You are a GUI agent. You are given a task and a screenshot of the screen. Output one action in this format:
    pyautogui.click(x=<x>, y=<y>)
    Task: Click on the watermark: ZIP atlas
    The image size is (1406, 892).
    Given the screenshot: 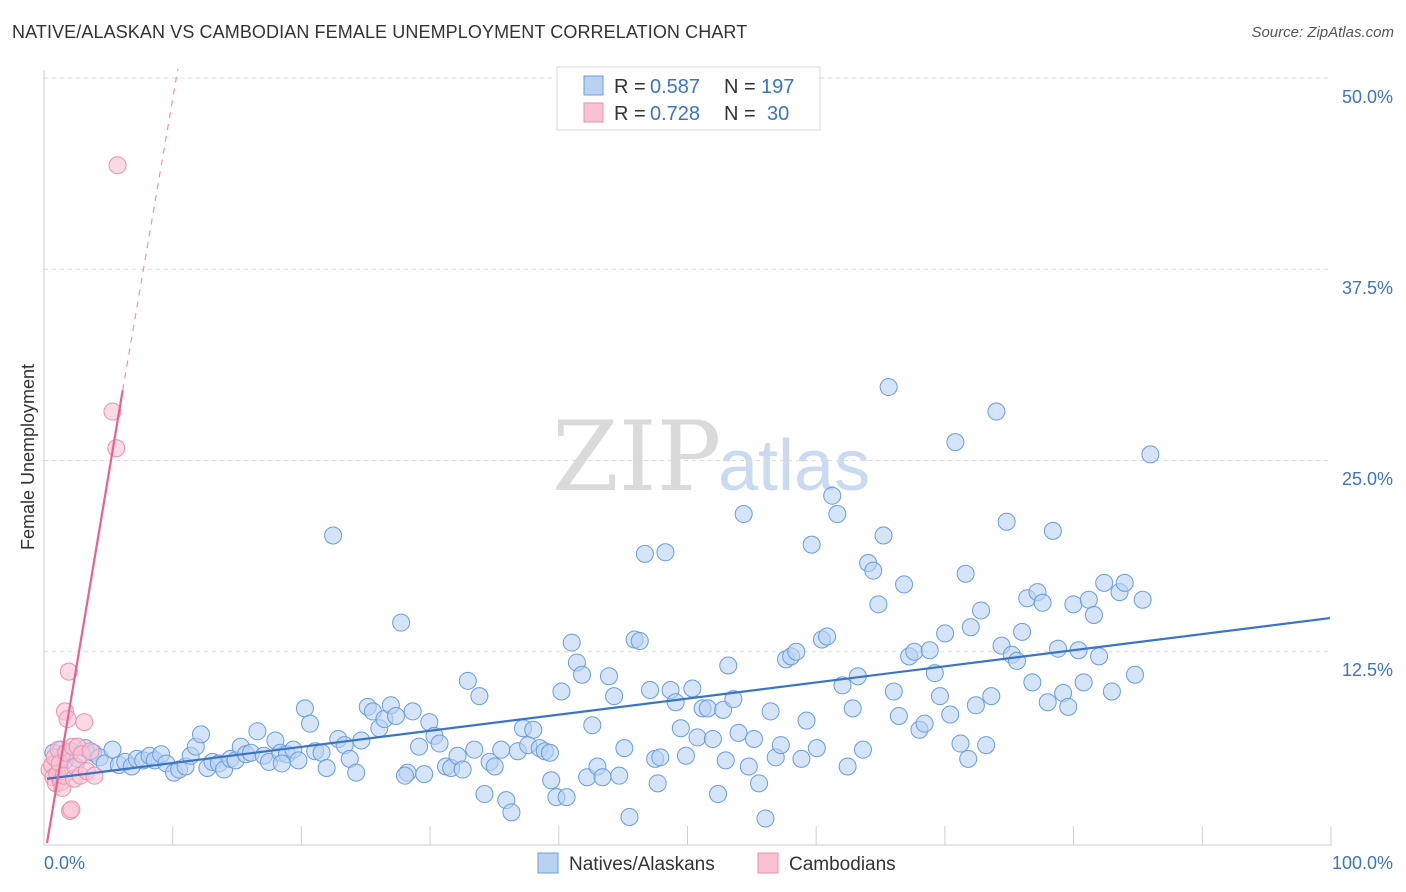 What is the action you would take?
    pyautogui.click(x=711, y=457)
    